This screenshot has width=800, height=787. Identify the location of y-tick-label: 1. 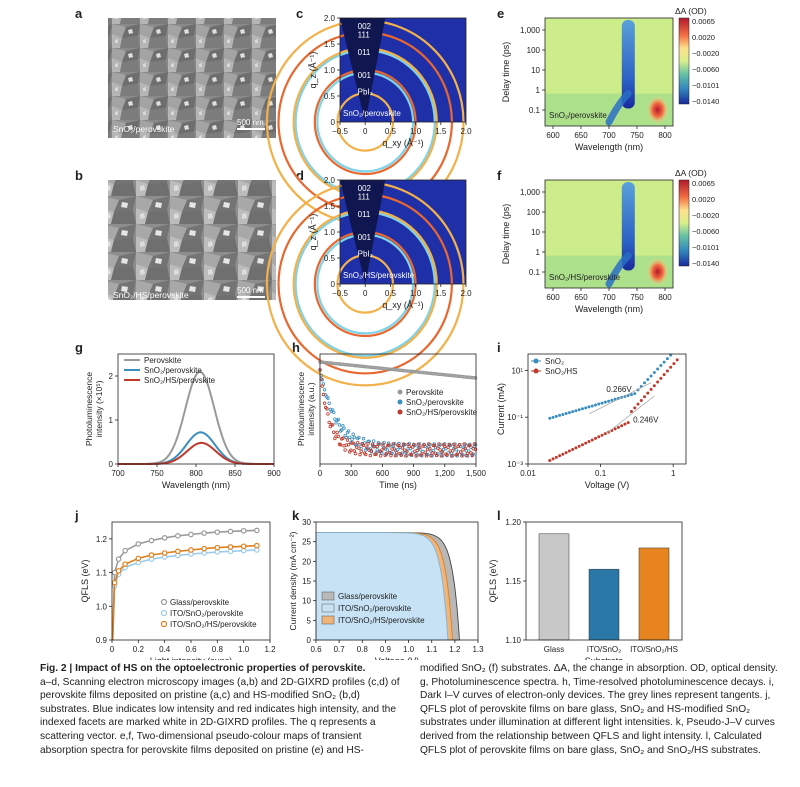
(111, 420).